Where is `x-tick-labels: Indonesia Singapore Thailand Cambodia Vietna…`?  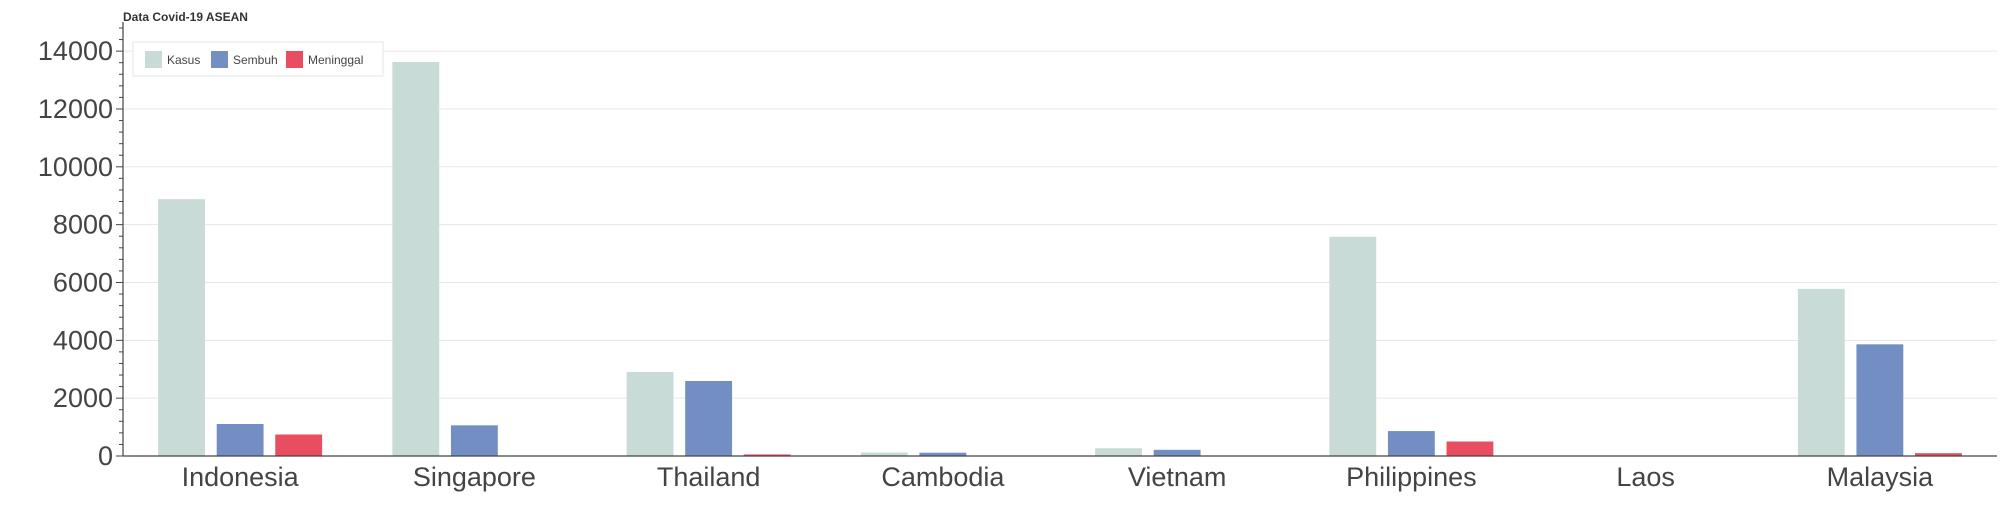
x-tick-labels: Indonesia Singapore Thailand Cambodia Vietna… is located at coordinates (1058, 477).